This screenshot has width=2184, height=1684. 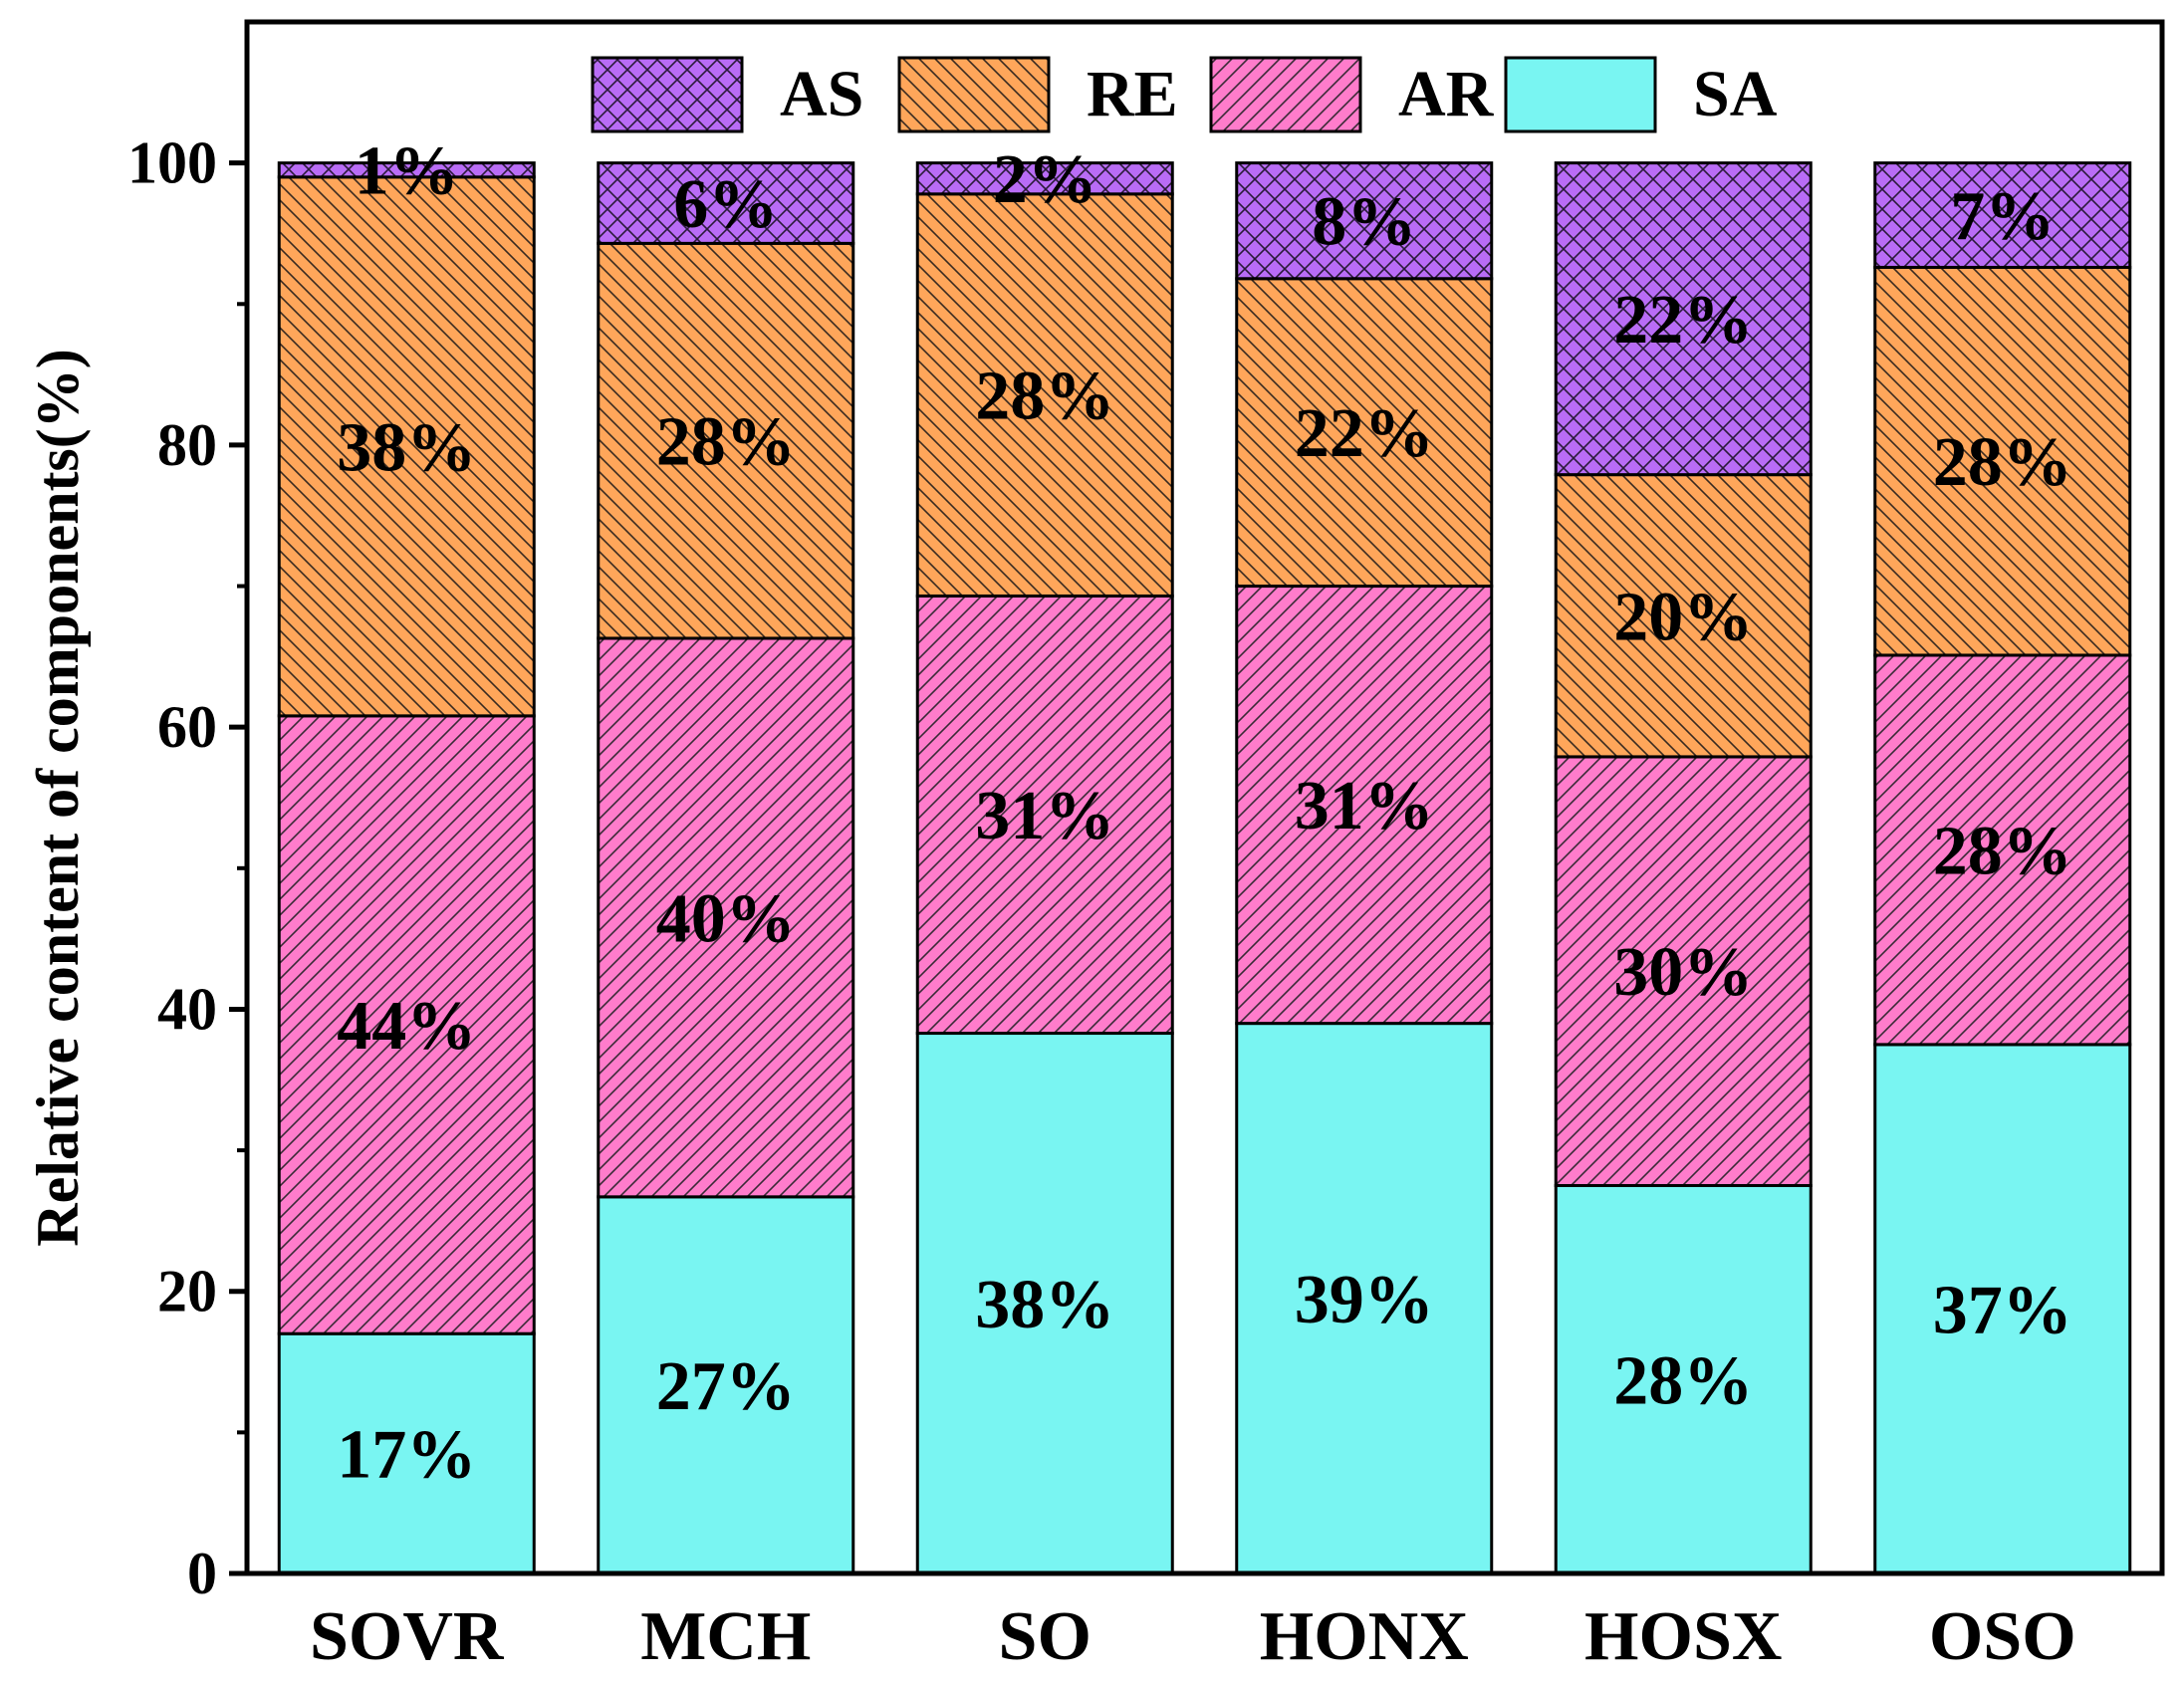 I want to click on bar-pattern-ar-oso, so click(x=2002, y=849).